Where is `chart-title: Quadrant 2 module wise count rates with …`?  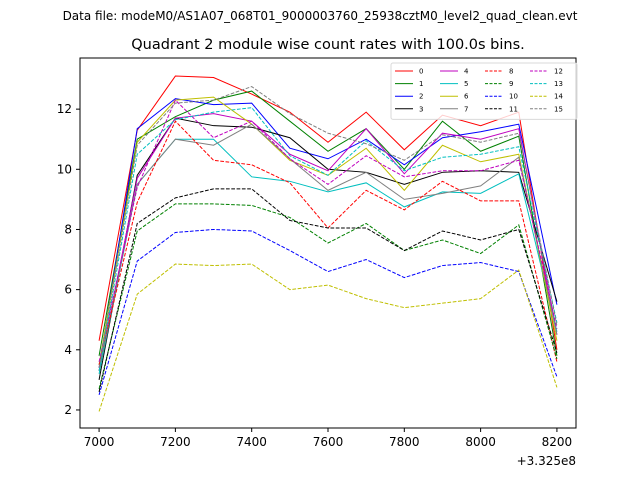
chart-title: Quadrant 2 module wise count rates with … is located at coordinates (328, 45).